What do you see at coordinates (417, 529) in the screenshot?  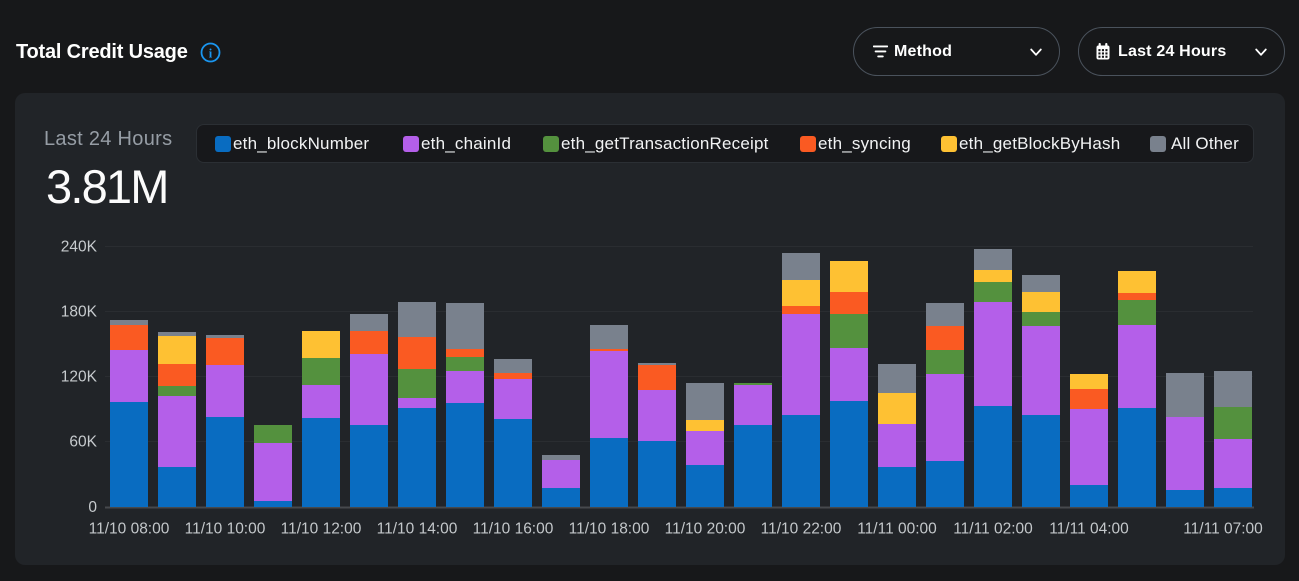 I see `svg-text: 11/10 14:00` at bounding box center [417, 529].